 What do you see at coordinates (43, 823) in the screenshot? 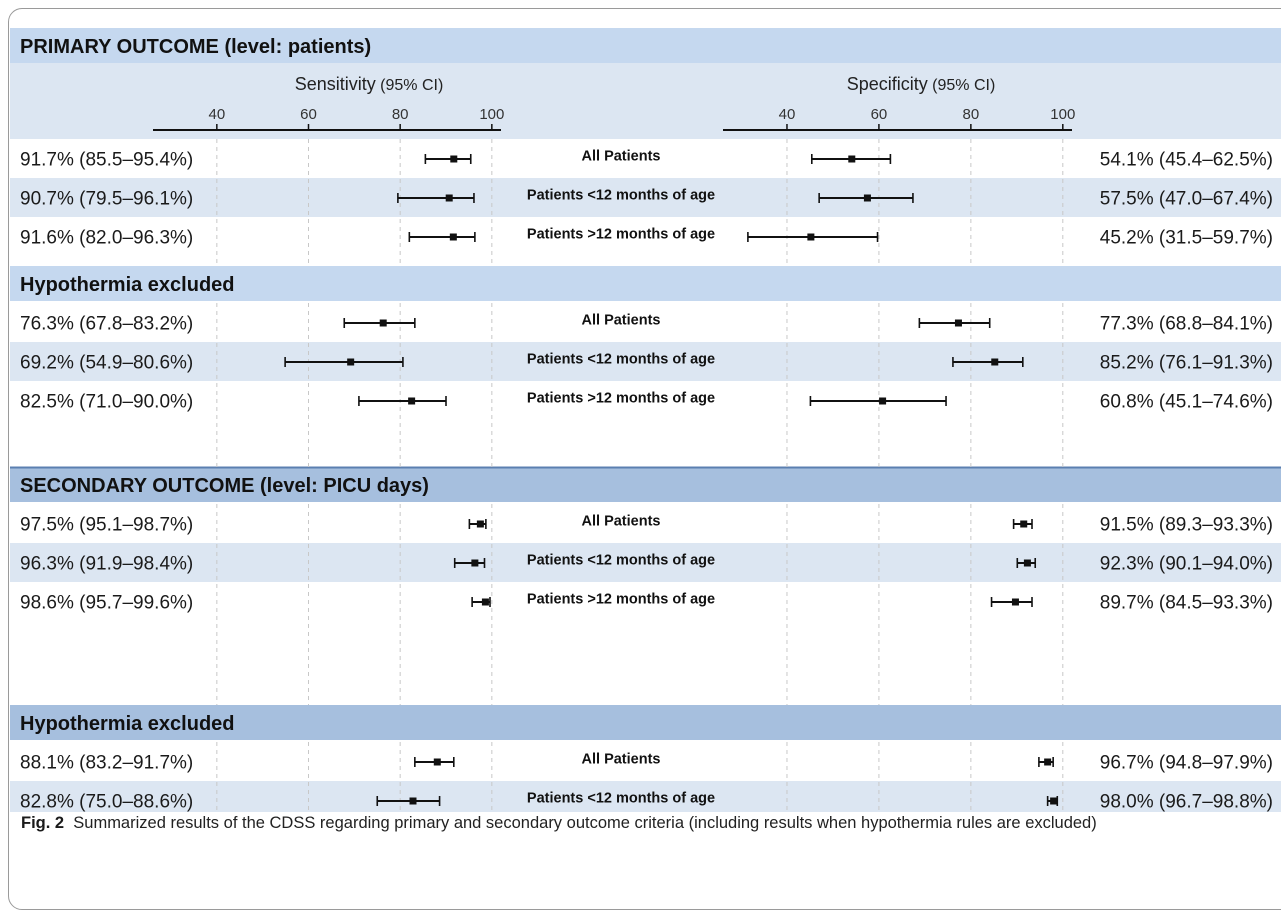
I see `figure-label: Fig. 2` at bounding box center [43, 823].